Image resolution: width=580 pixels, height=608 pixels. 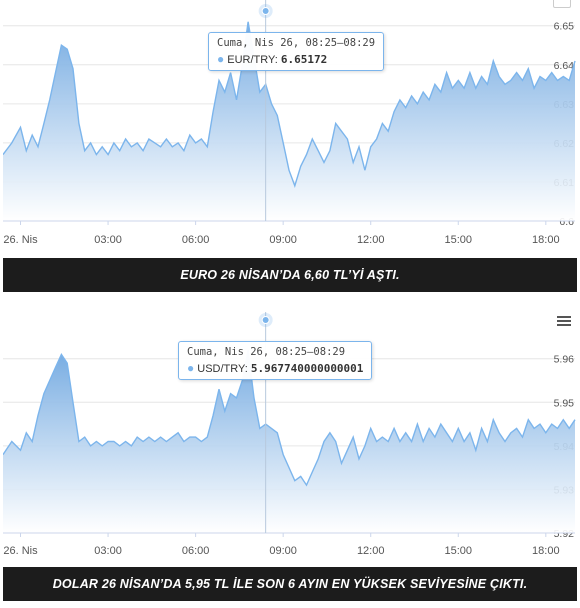 What do you see at coordinates (564, 360) in the screenshot?
I see `y-tick-label: 5.96` at bounding box center [564, 360].